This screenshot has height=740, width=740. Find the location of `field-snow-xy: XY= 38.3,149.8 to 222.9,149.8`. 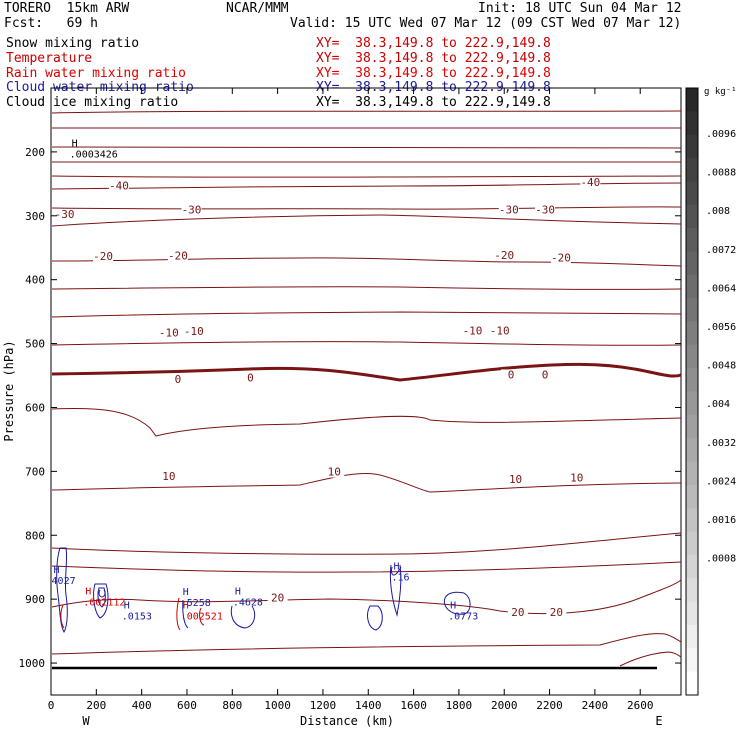

field-snow-xy: XY= 38.3,149.8 to 222.9,149.8 is located at coordinates (433, 43).